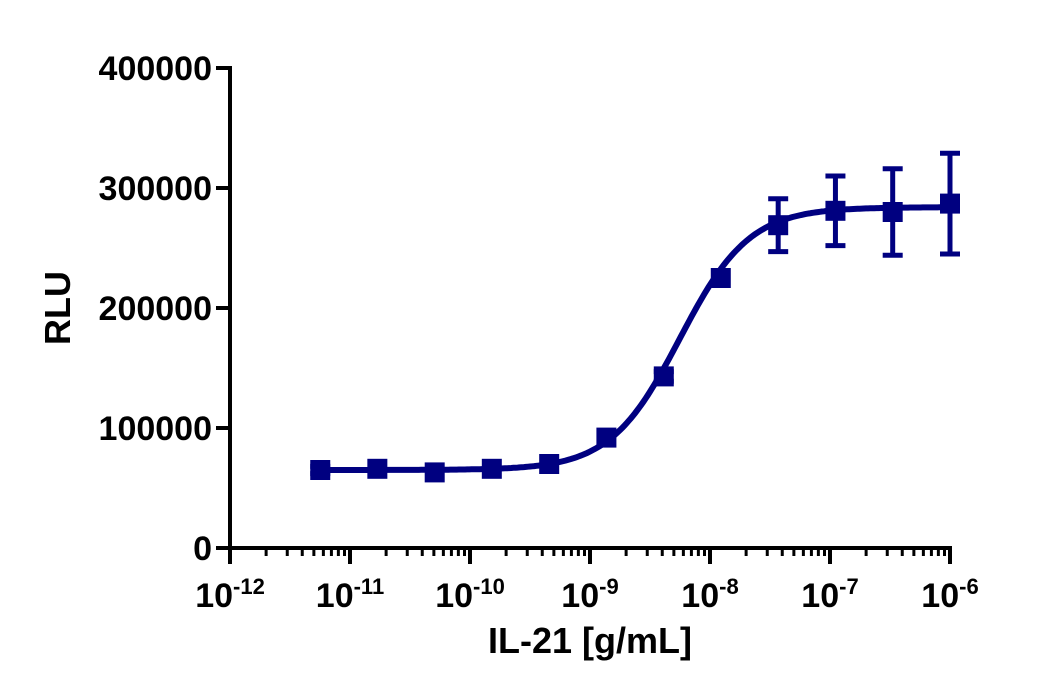 The height and width of the screenshot is (697, 1062). What do you see at coordinates (829, 594) in the screenshot?
I see `x-tick-label: 10⁻⁷` at bounding box center [829, 594].